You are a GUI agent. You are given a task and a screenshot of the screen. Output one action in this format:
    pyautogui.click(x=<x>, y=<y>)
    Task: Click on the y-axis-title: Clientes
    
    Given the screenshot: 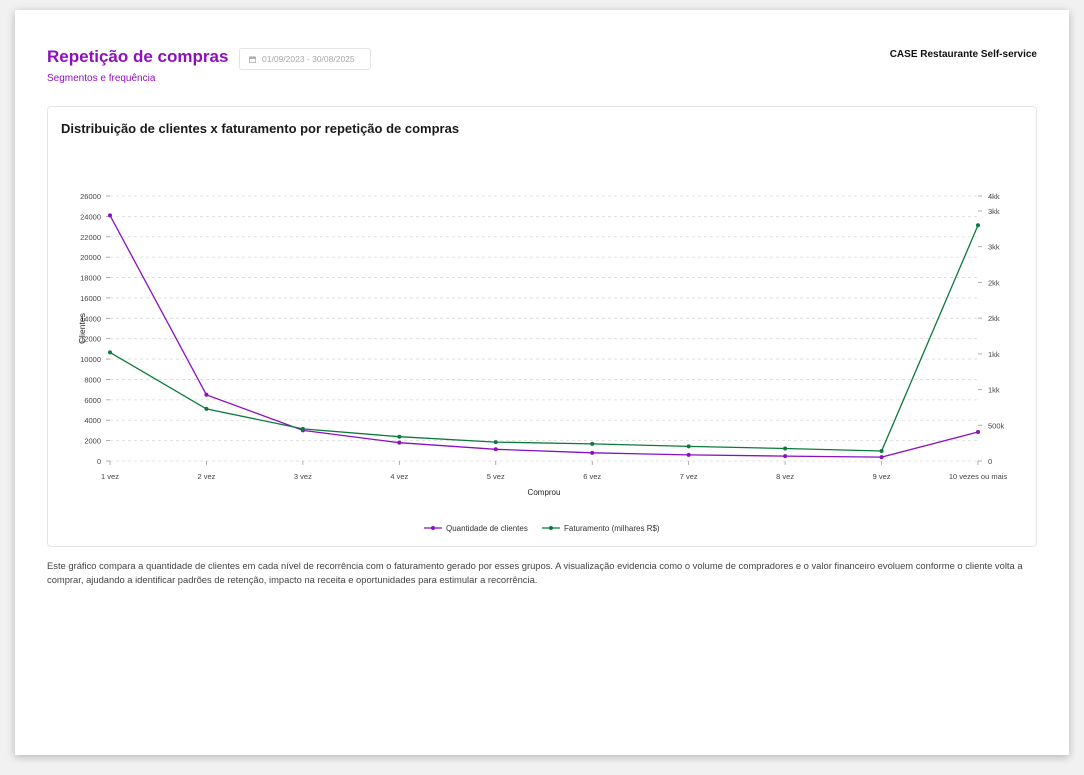 What is the action you would take?
    pyautogui.click(x=82, y=328)
    